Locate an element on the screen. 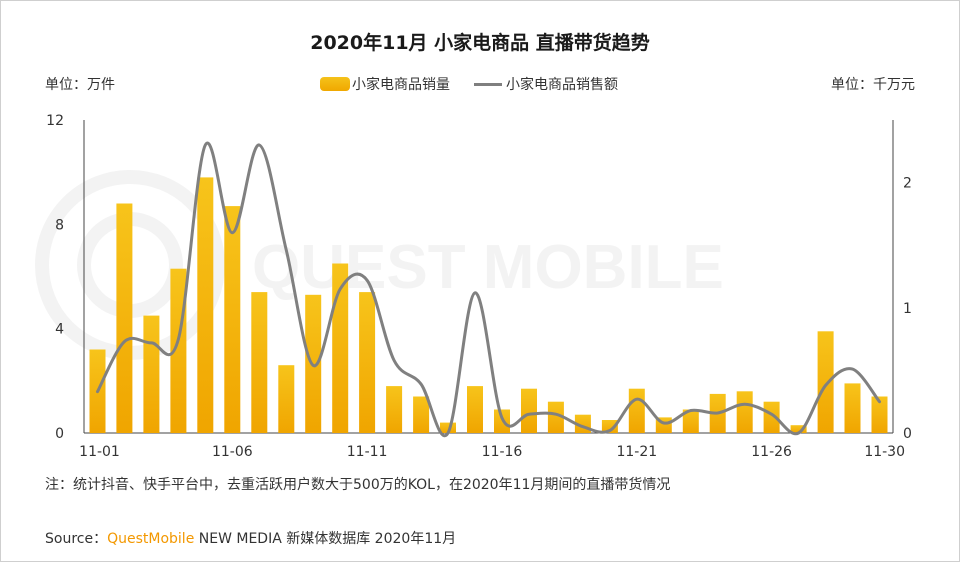 This screenshot has width=960, height=562. left-tick-label: 12 is located at coordinates (55, 121).